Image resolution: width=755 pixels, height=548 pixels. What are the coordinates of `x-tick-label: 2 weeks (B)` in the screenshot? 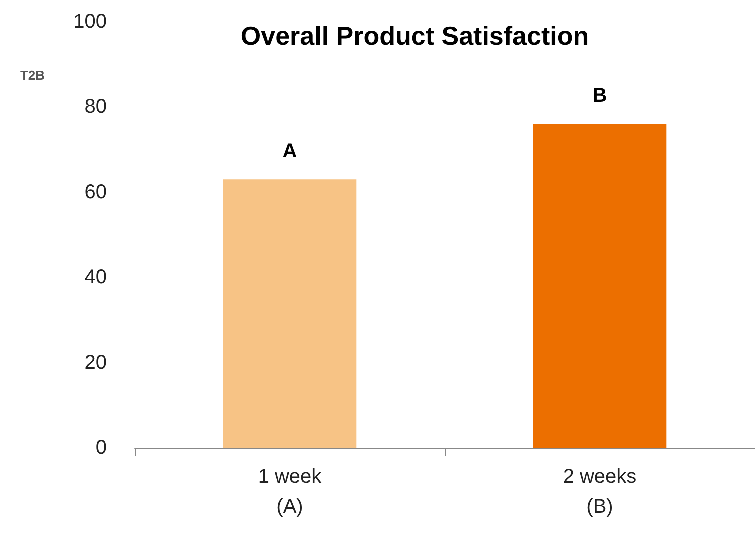 It's located at (600, 492).